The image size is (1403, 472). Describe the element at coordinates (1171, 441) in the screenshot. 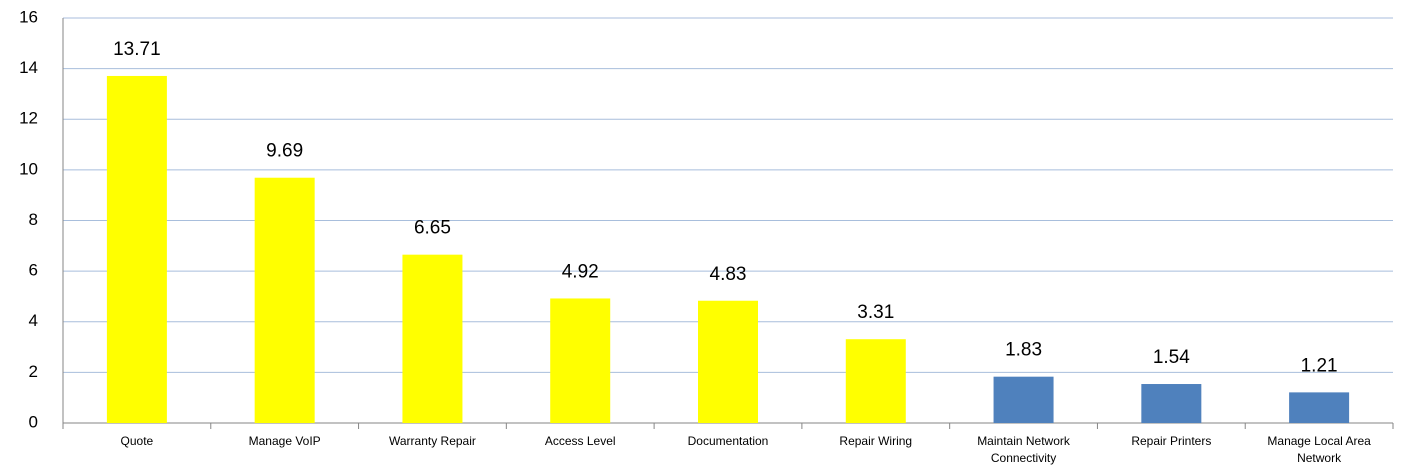

I see `x-tick-label: Repair Printers` at that location.